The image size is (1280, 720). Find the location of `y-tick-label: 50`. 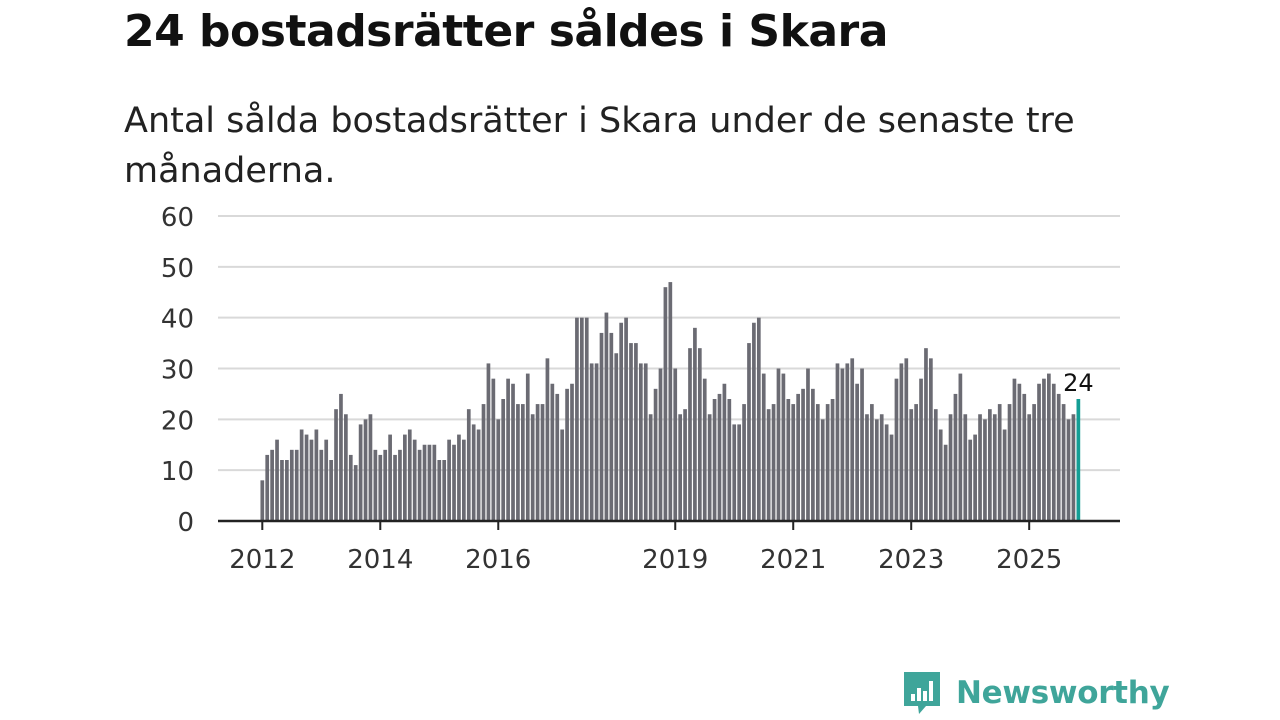

y-tick-label: 50 is located at coordinates (177, 269).